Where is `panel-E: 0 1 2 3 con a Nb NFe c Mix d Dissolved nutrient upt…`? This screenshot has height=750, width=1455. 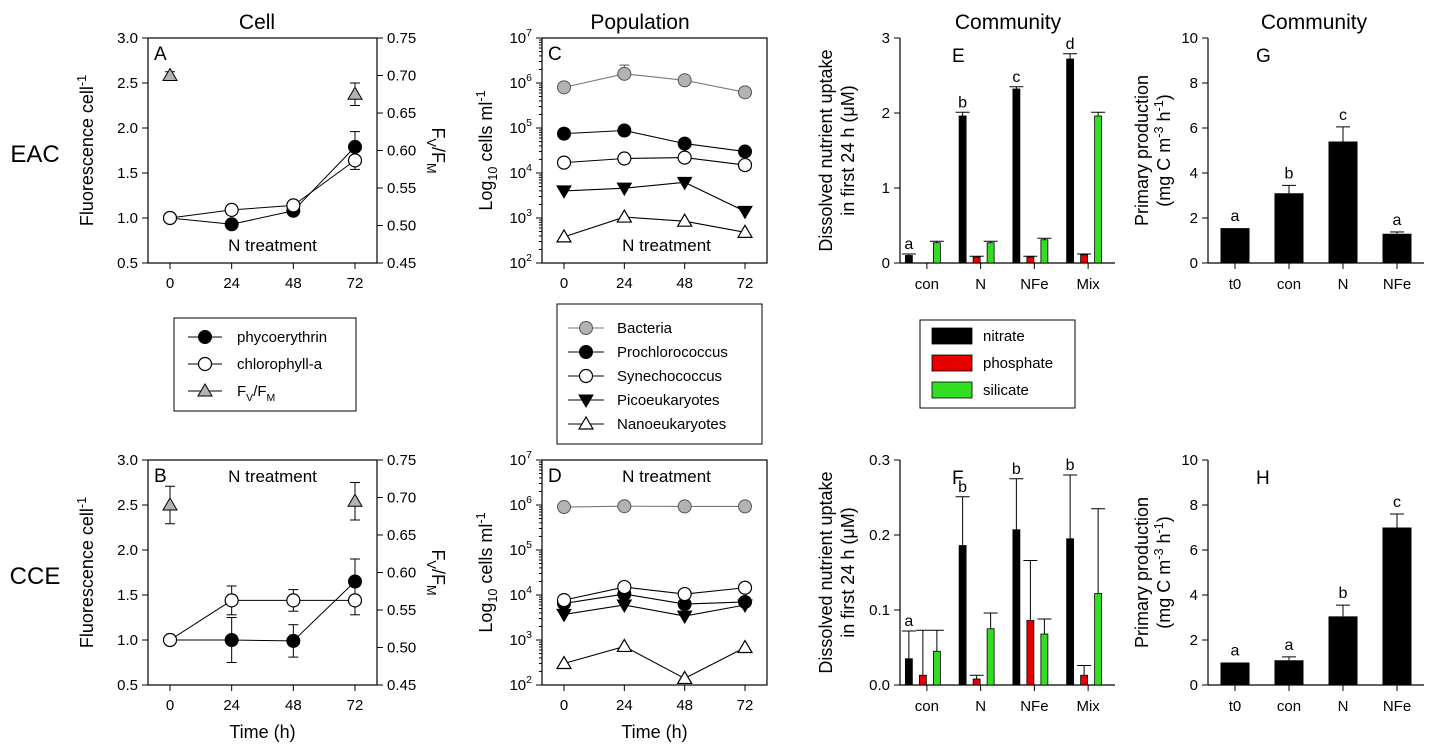 panel-E: 0 1 2 3 con a Nb NFe c Mix d Dissolved nutrient upt… is located at coordinates (965, 161).